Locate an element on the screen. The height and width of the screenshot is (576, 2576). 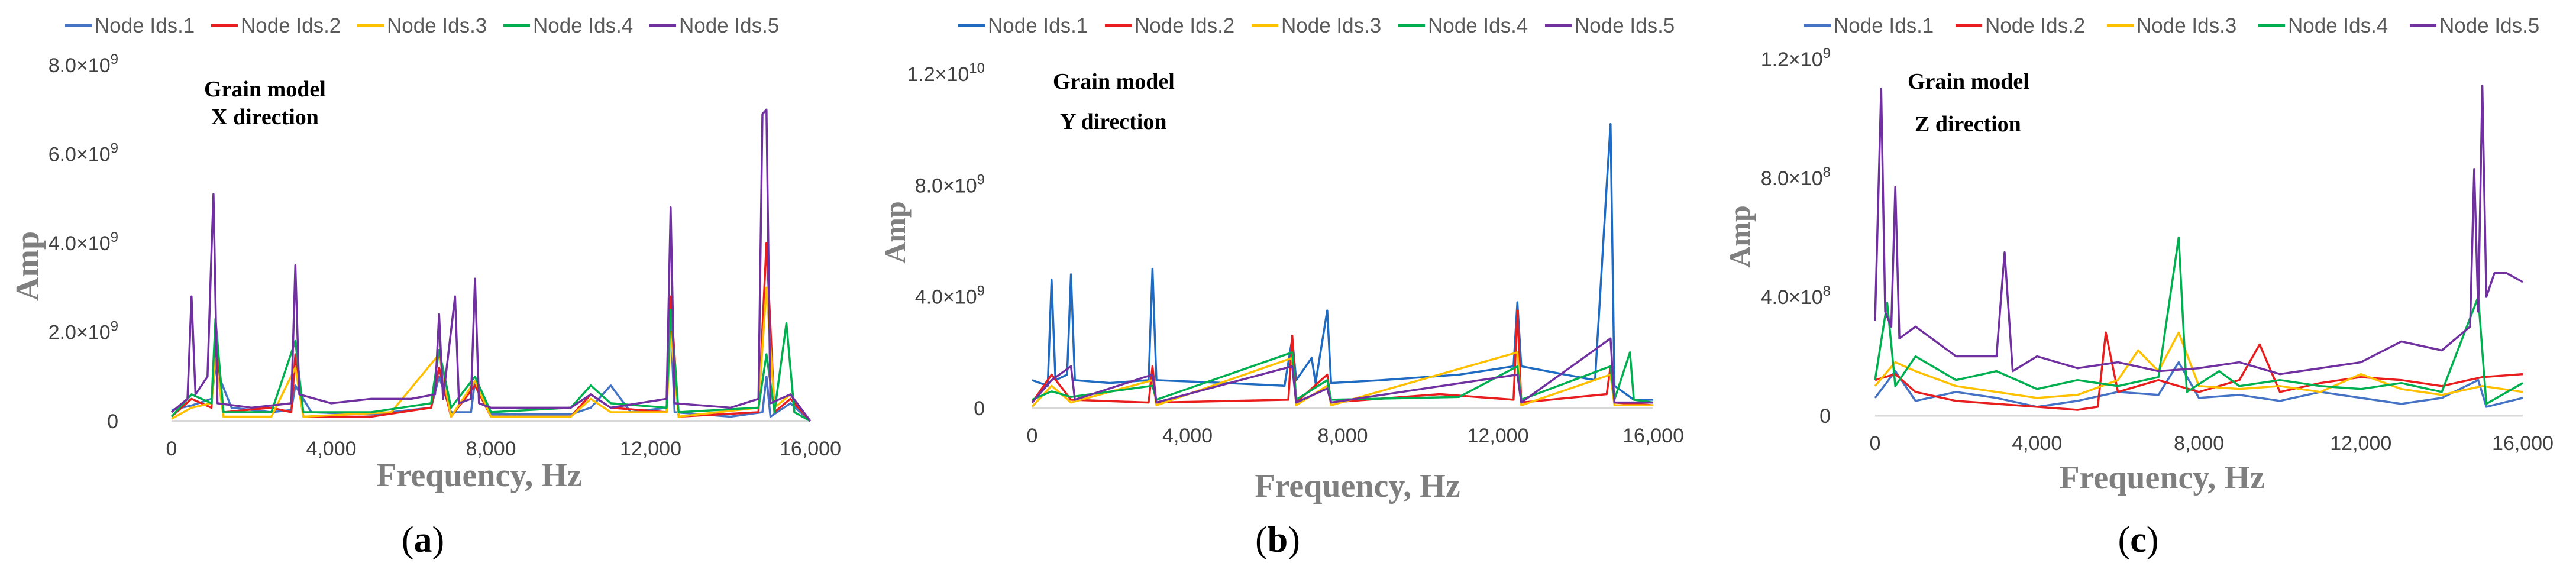
chart-annotation: Z direction is located at coordinates (1968, 125).